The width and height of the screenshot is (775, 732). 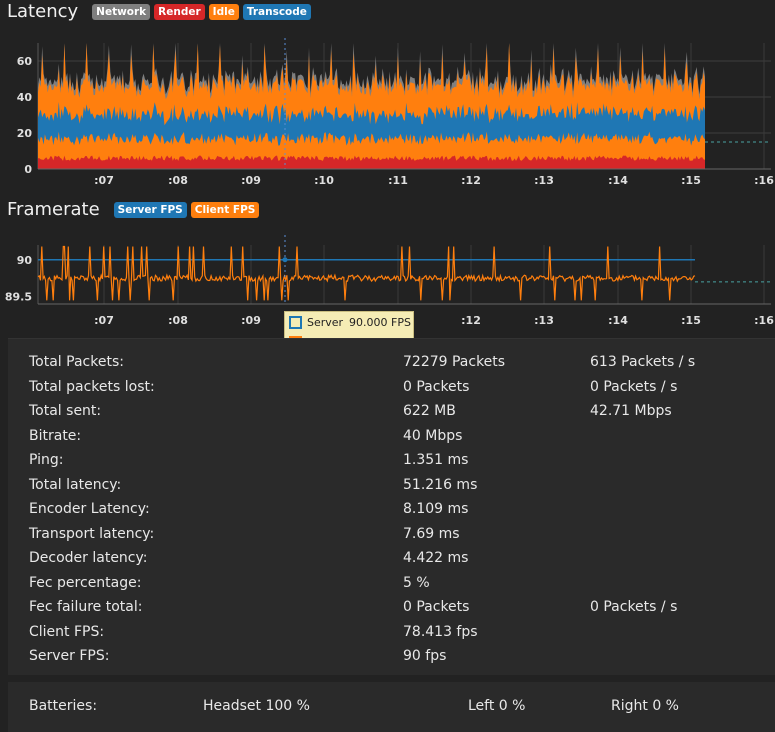 What do you see at coordinates (440, 631) in the screenshot?
I see `stat-value: 78.413 fps` at bounding box center [440, 631].